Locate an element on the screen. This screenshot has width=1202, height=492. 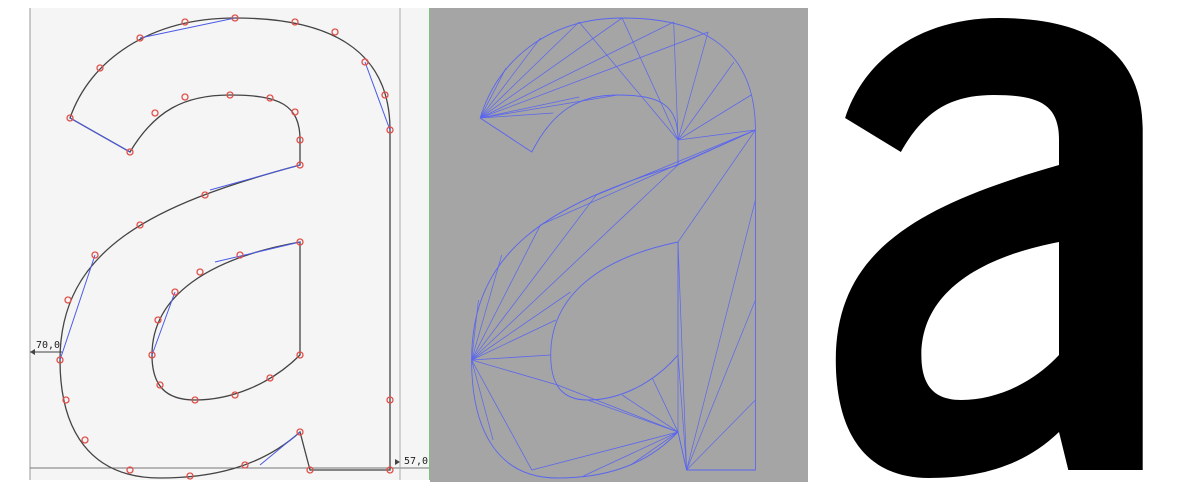
right-coordinate-label: 57,0 is located at coordinates (416, 461).